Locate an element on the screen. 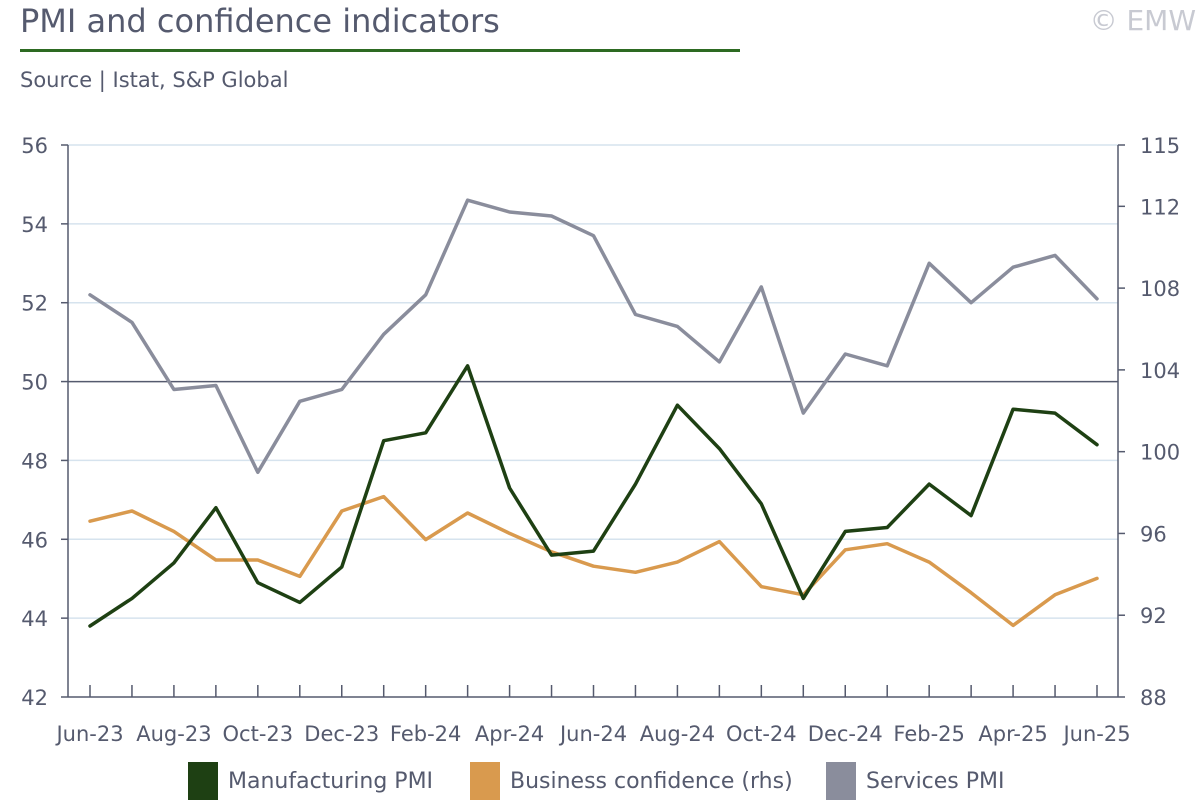 Image resolution: width=1200 pixels, height=802 pixels. left-tick-label: 46 is located at coordinates (34, 540).